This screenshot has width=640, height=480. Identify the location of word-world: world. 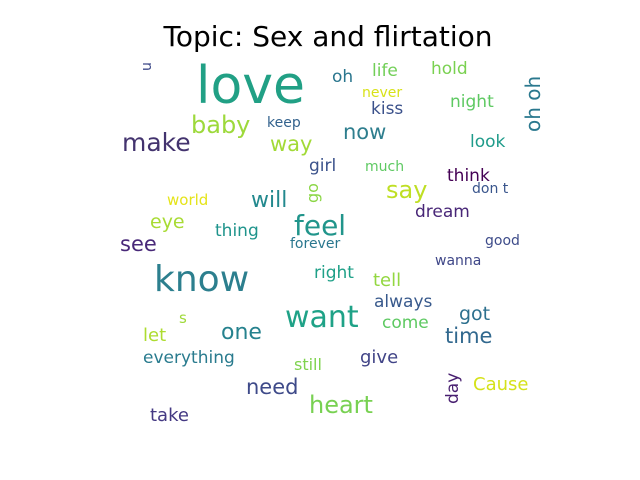
(188, 200).